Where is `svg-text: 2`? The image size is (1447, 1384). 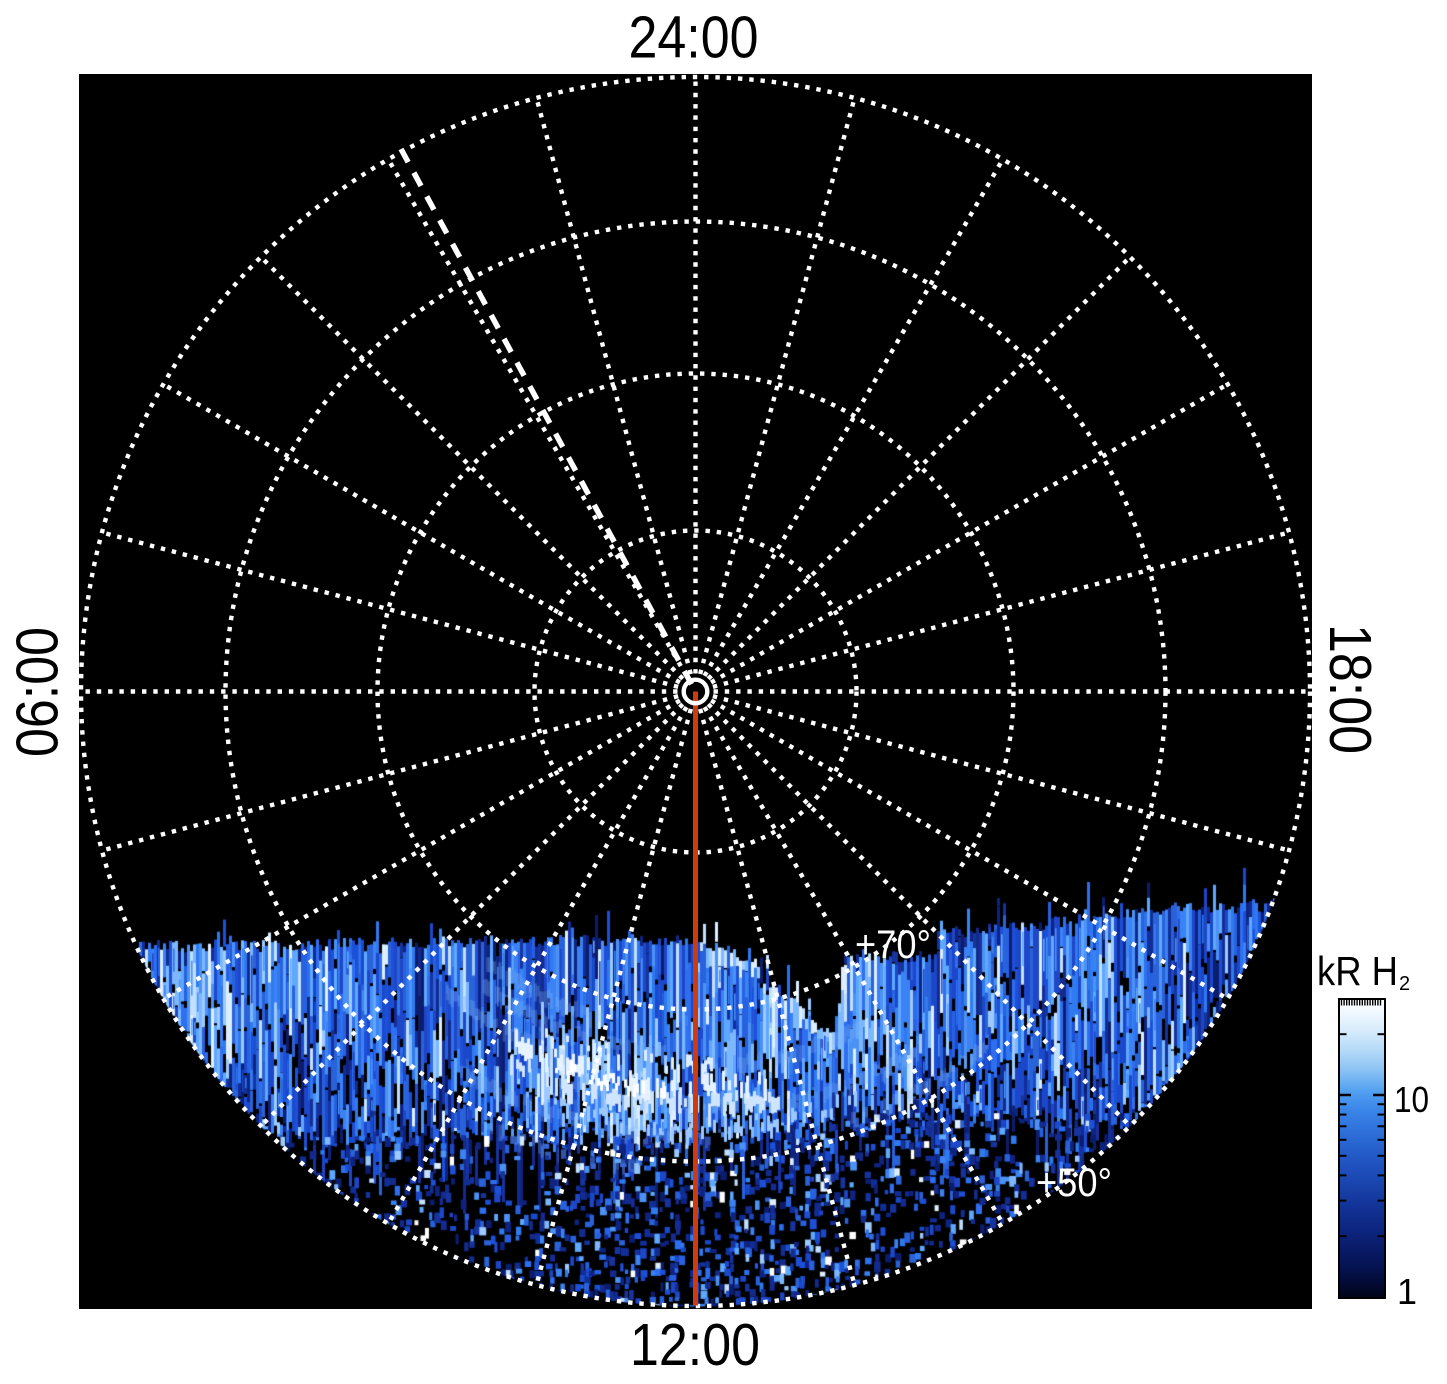
svg-text: 2 is located at coordinates (1404, 984).